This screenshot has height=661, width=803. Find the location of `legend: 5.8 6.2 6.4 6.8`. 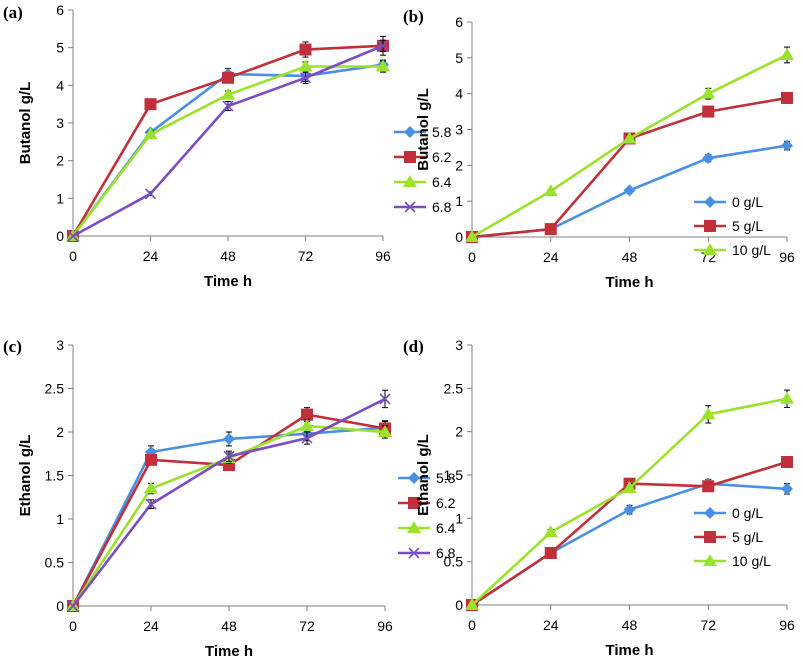

legend: 5.8 6.2 6.4 6.8 is located at coordinates (423, 169).